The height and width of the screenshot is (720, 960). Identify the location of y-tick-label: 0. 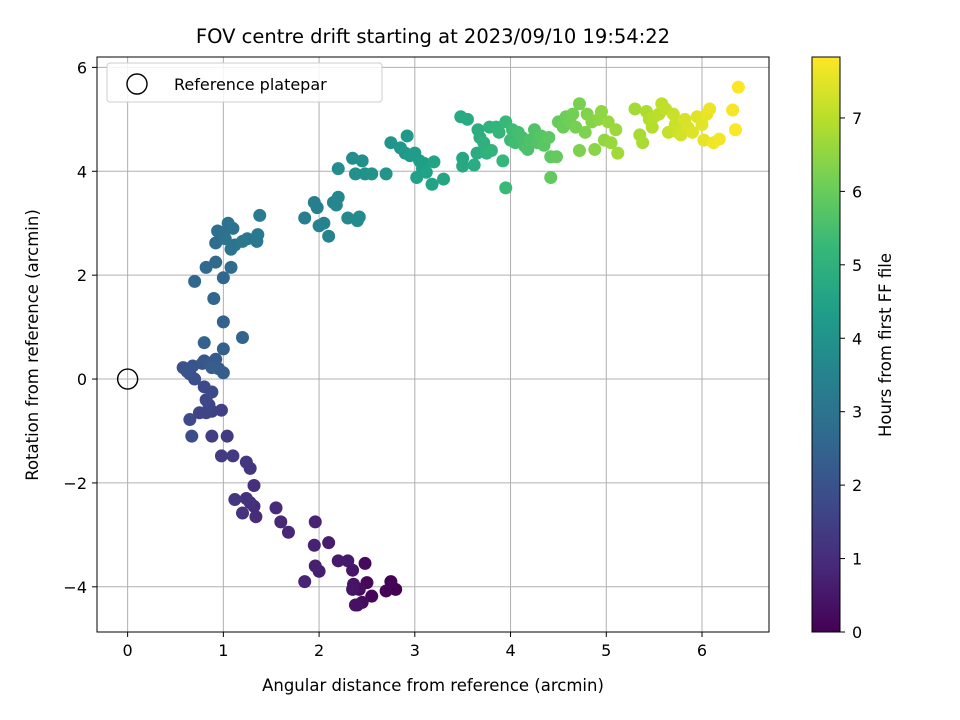
(82, 379).